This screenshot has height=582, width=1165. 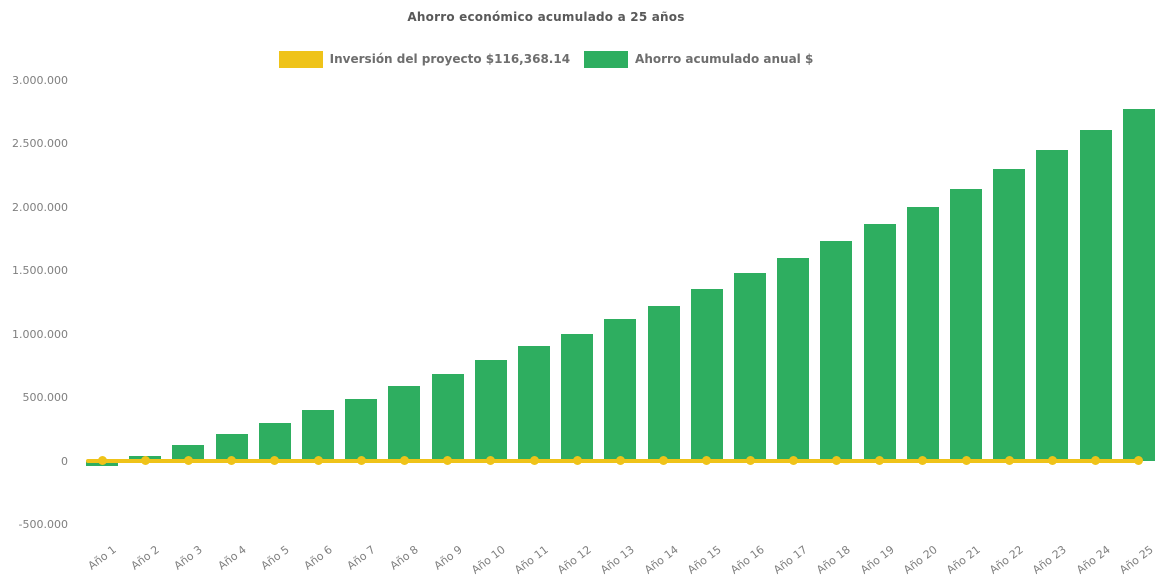 What do you see at coordinates (40, 271) in the screenshot?
I see `y-axis-tick-label: 1.500.000` at bounding box center [40, 271].